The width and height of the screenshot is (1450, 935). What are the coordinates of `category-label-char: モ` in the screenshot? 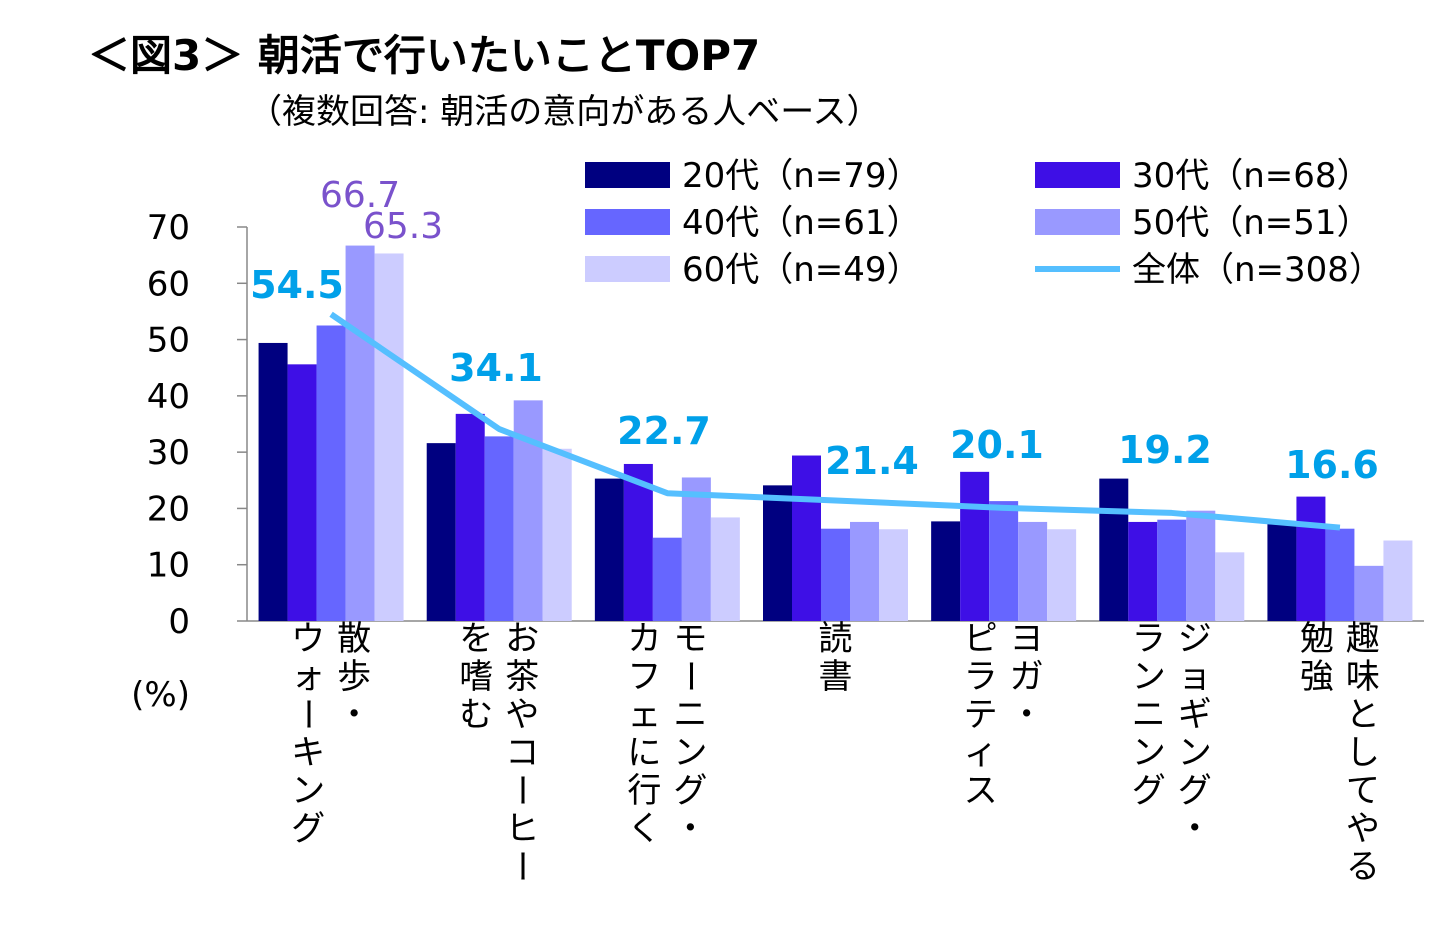 It's located at (690, 639).